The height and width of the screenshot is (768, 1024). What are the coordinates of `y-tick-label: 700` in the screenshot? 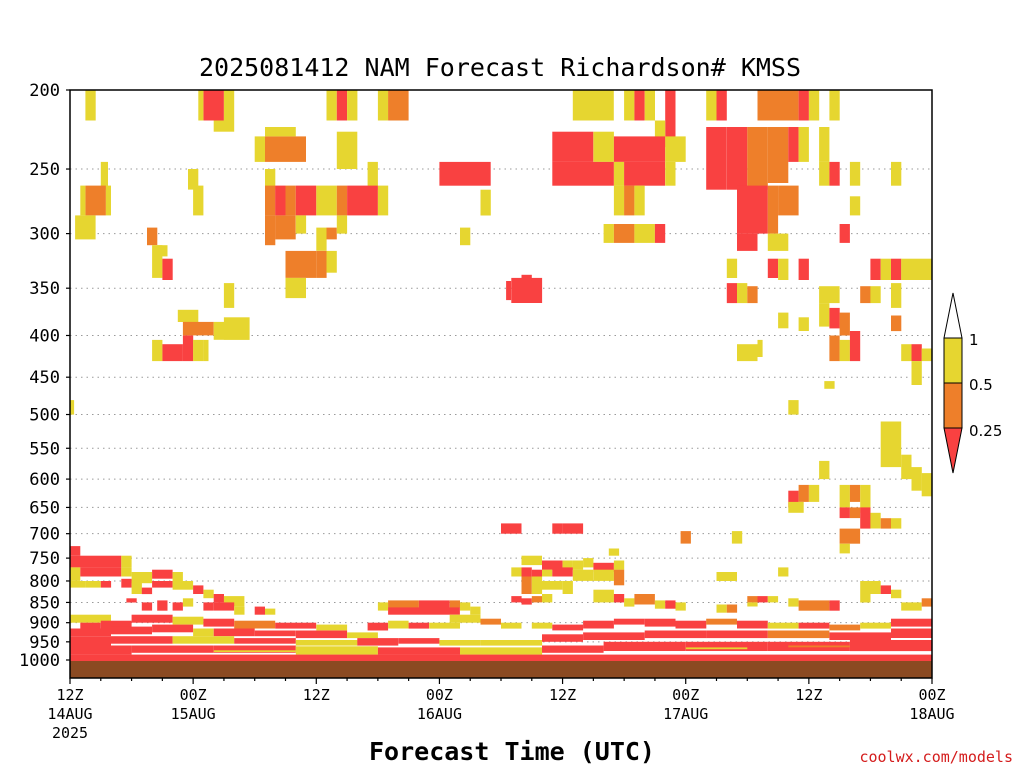 It's located at (44, 535).